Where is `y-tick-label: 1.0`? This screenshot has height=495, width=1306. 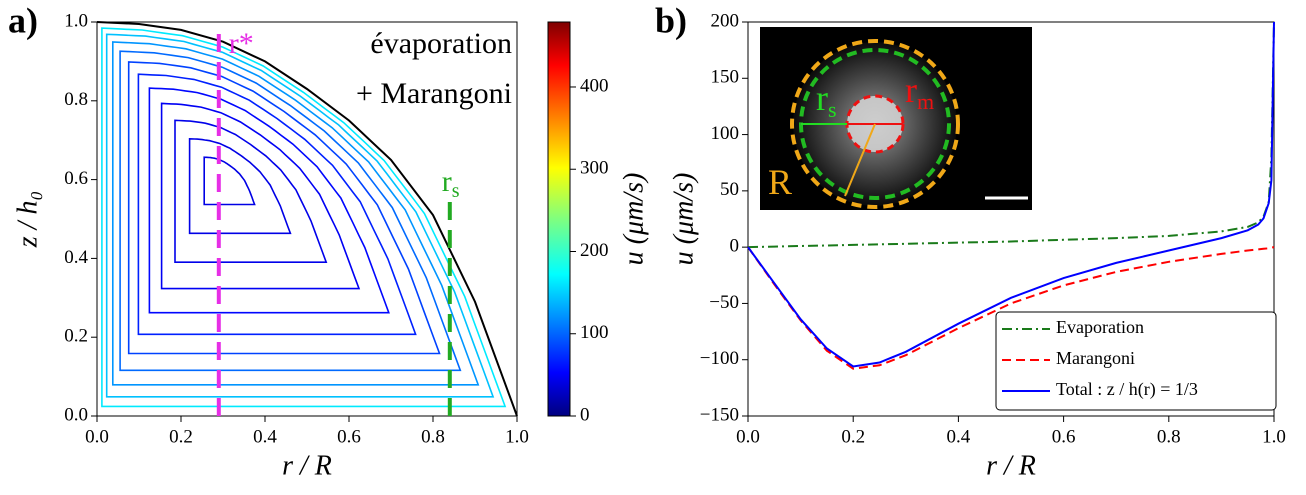 y-tick-label: 1.0 is located at coordinates (76, 20).